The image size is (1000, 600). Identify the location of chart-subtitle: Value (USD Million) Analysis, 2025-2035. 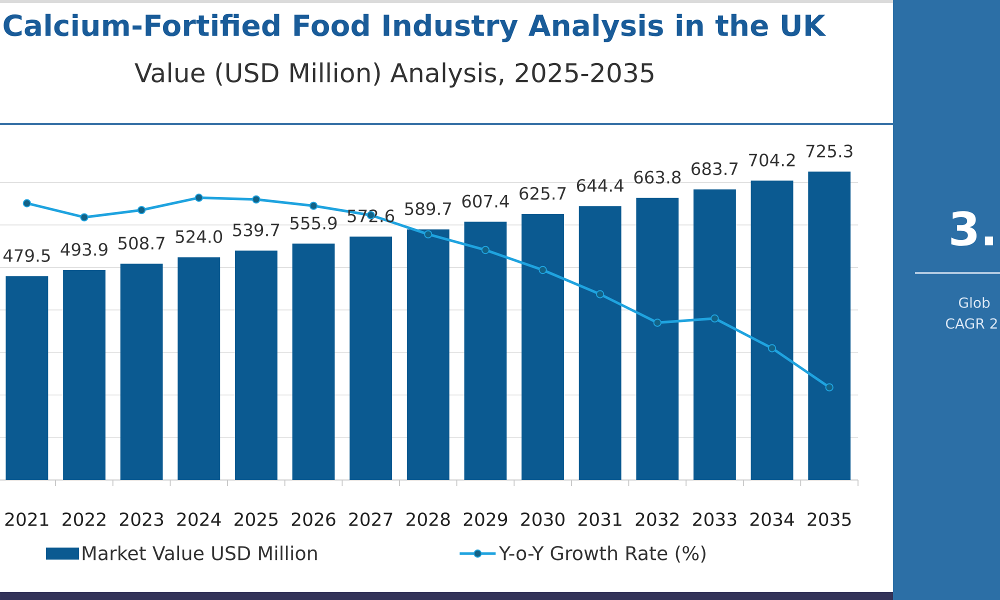
(394, 75).